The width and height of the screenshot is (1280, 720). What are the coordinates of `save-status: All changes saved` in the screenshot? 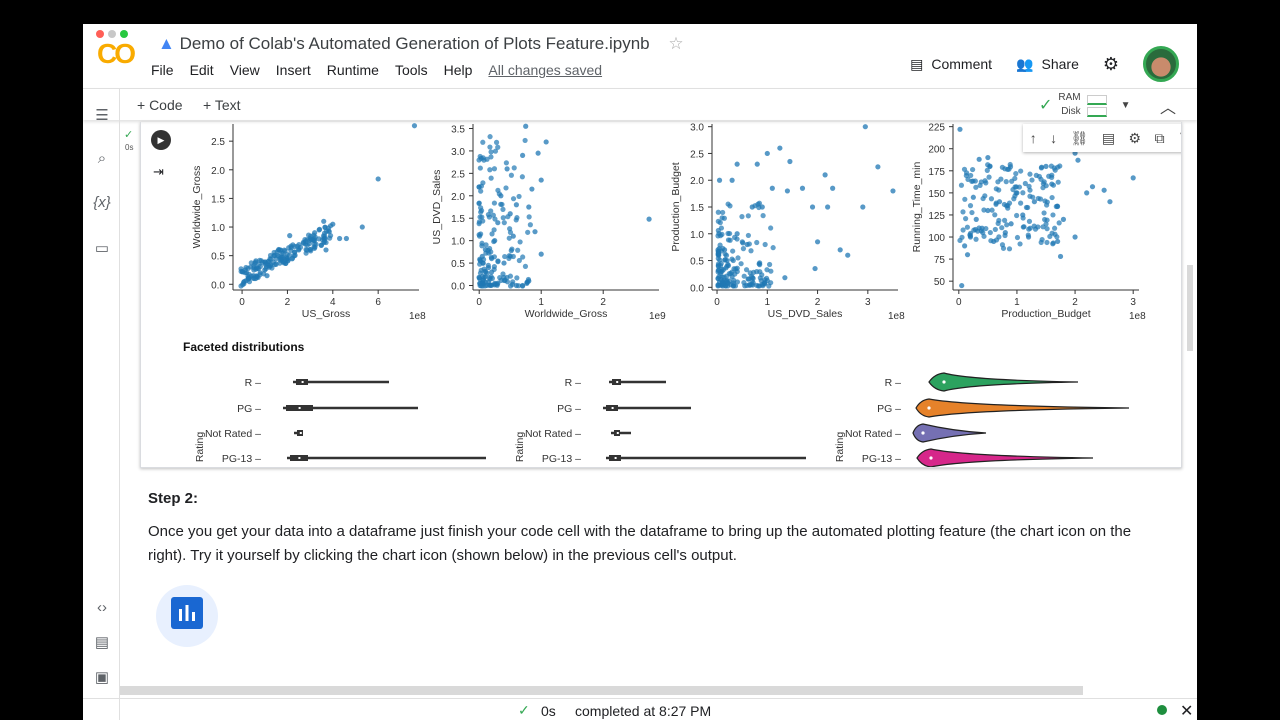 It's located at (545, 70).